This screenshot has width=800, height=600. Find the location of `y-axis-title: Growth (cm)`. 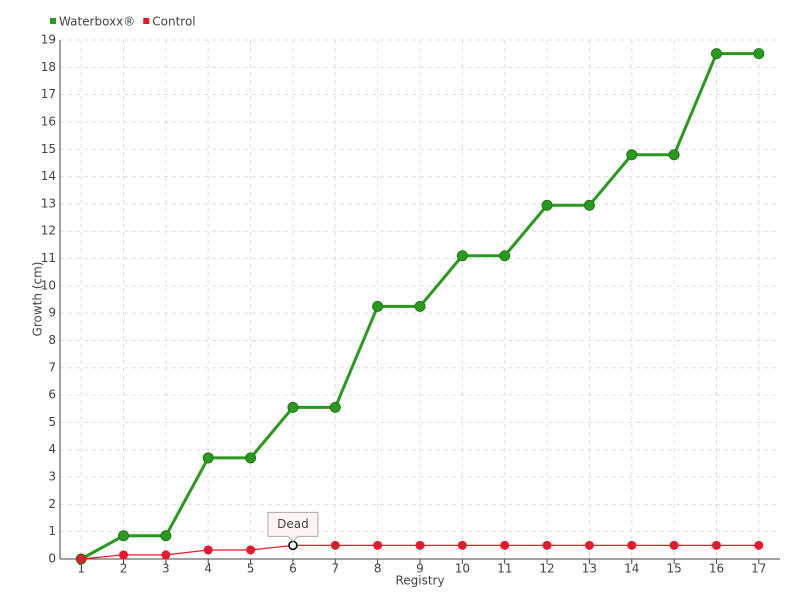

y-axis-title: Growth (cm) is located at coordinates (38, 299).